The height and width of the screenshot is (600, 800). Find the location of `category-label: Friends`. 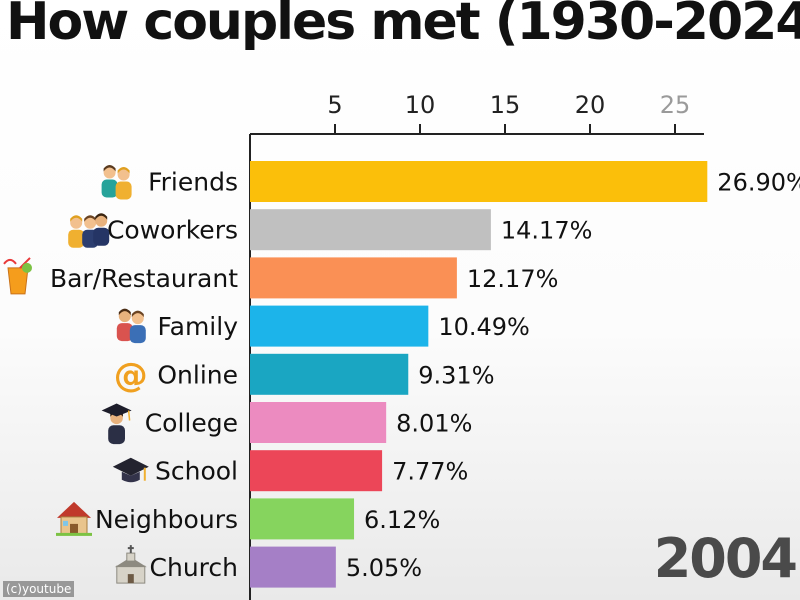

category-label: Friends is located at coordinates (193, 182).